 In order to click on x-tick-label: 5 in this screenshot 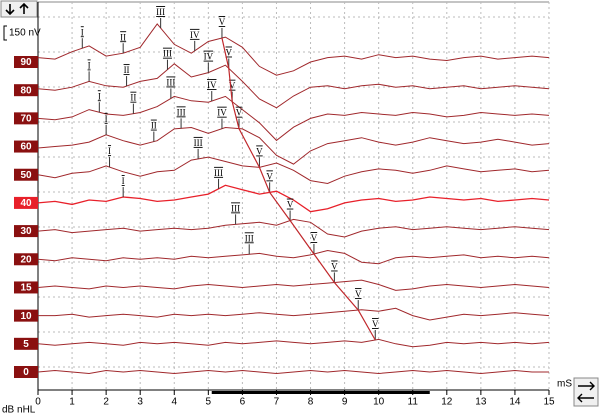, I will do `click(209, 402)`.